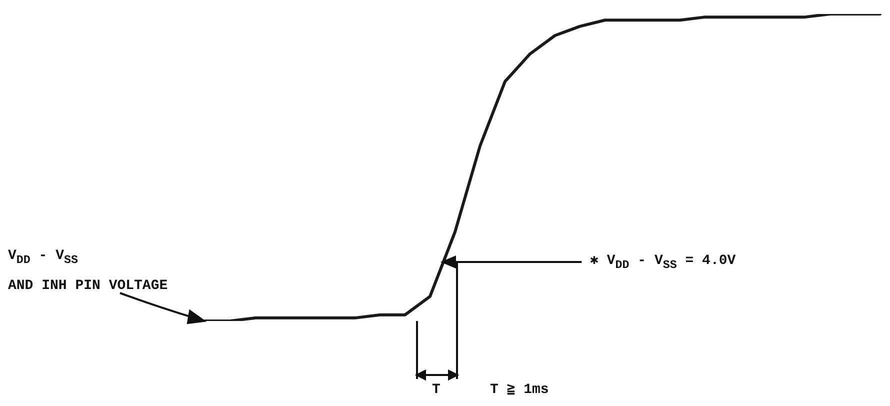 This screenshot has height=406, width=890. I want to click on text: T ≧ 1ms, so click(519, 390).